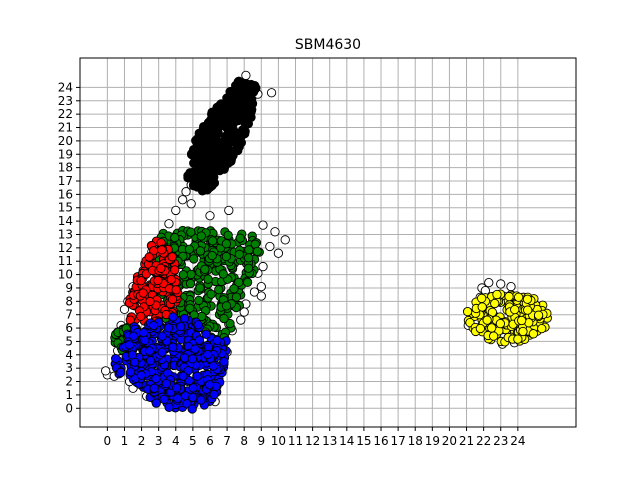  What do you see at coordinates (65, 248) in the screenshot?
I see `y-tick-label: 12` at bounding box center [65, 248].